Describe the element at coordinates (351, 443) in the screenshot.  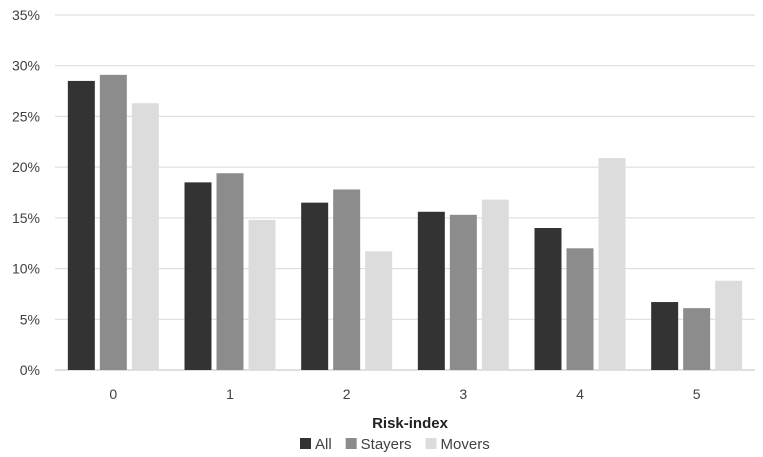
I see `legend-swatch-stayers` at that location.